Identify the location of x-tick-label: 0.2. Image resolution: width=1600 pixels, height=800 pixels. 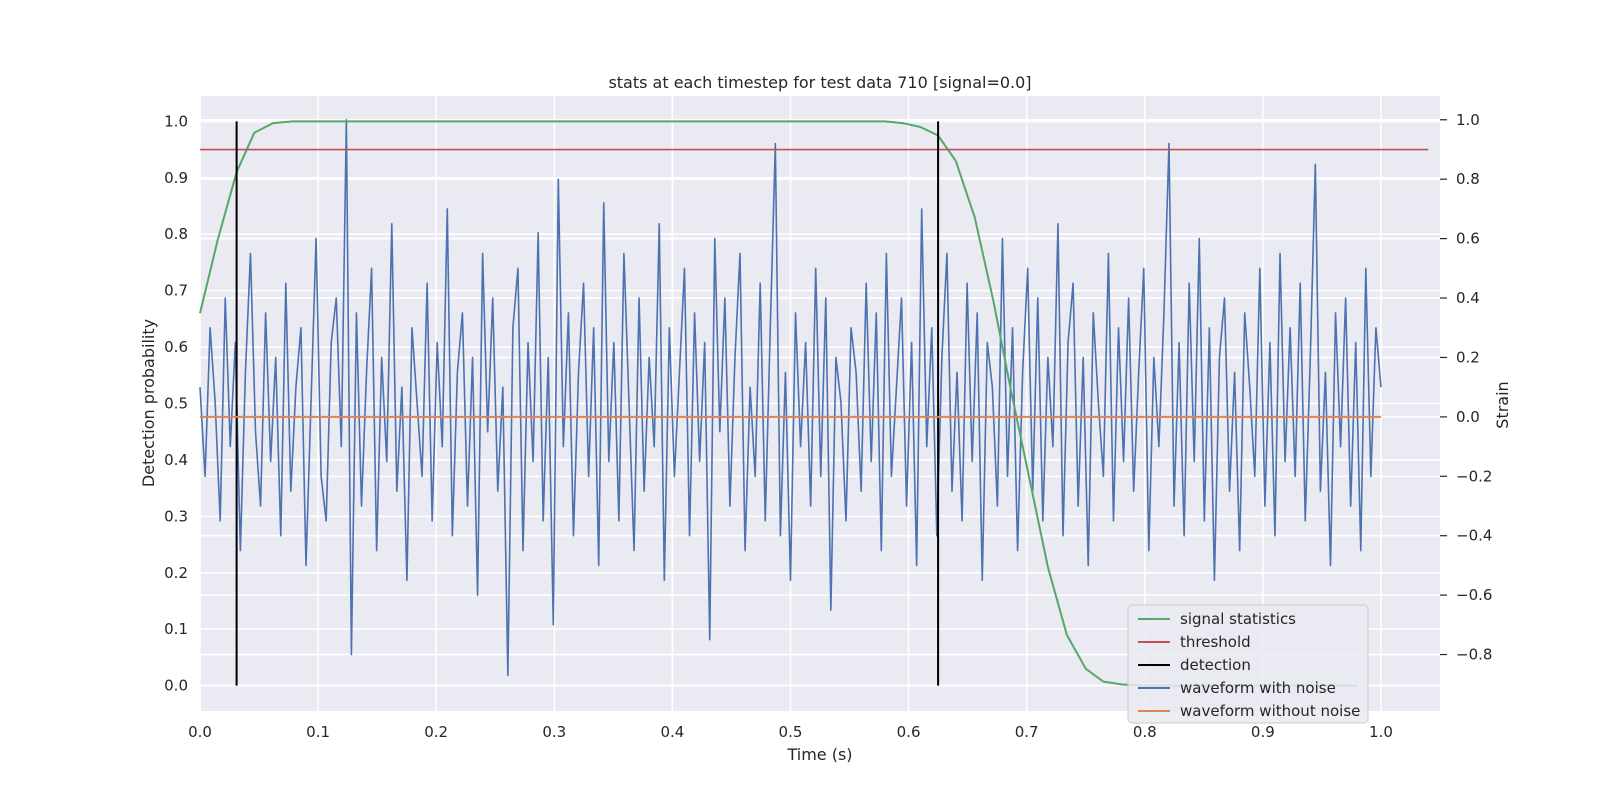
(436, 732).